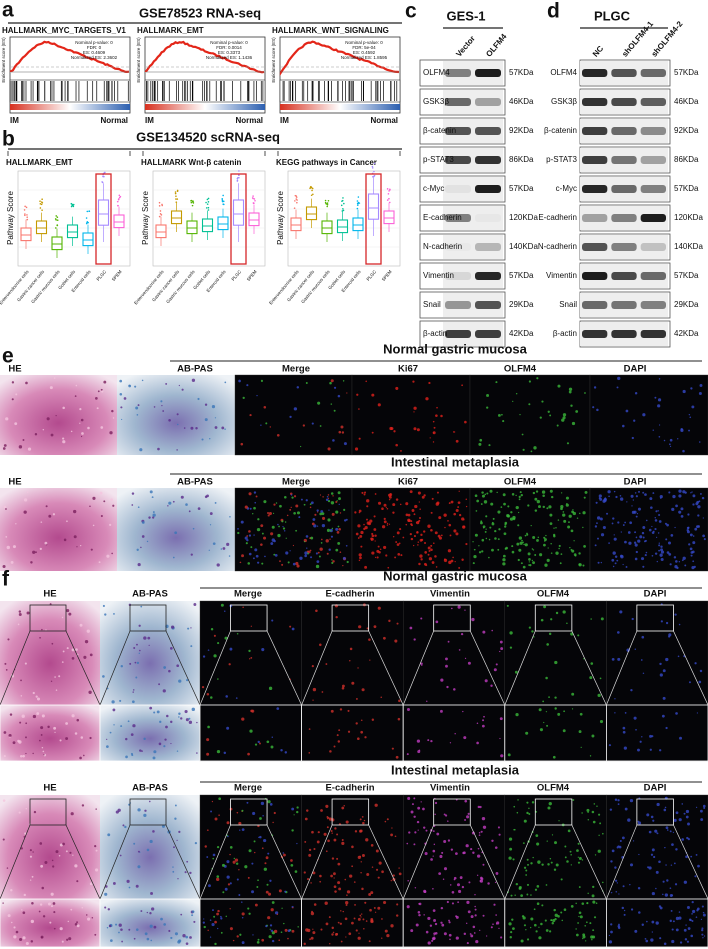  What do you see at coordinates (523, 217) in the screenshot?
I see `size-label: 120KDa` at bounding box center [523, 217].